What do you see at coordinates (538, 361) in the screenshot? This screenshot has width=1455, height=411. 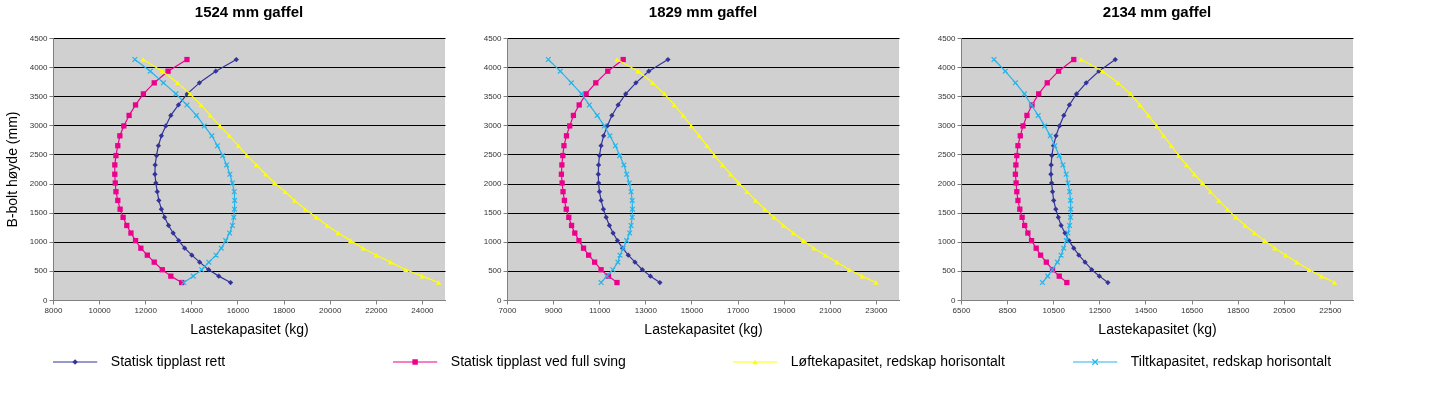 I see `legend-label: Statisk tipplast ved full sving` at bounding box center [538, 361].